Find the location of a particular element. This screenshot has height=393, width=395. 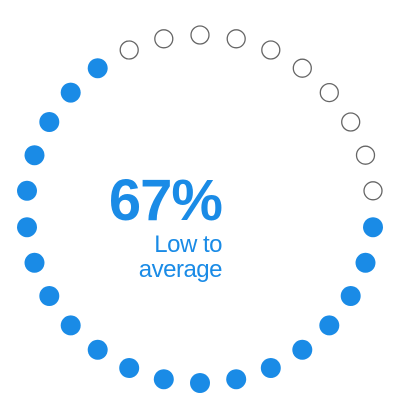

percent-value: 67% is located at coordinates (165, 200).